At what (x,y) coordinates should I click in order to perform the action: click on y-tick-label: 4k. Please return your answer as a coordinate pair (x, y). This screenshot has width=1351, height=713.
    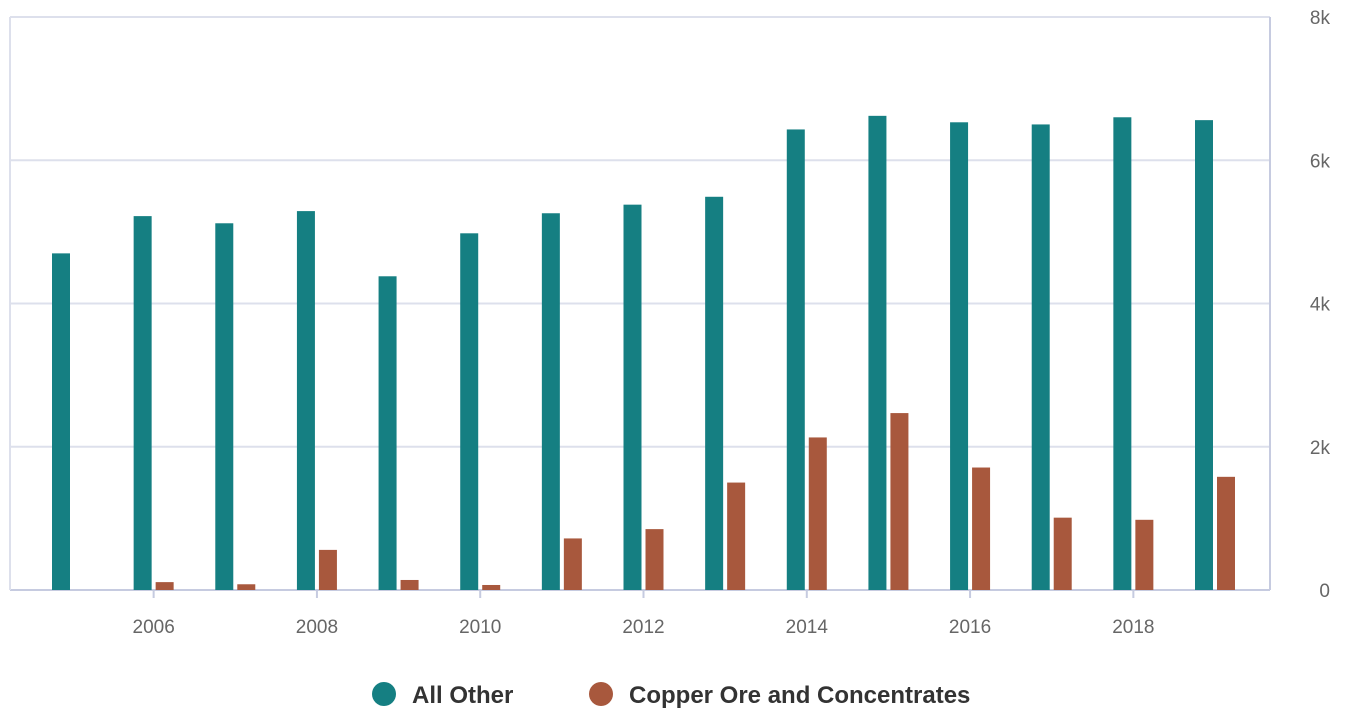
    Looking at the image, I should click on (1320, 305).